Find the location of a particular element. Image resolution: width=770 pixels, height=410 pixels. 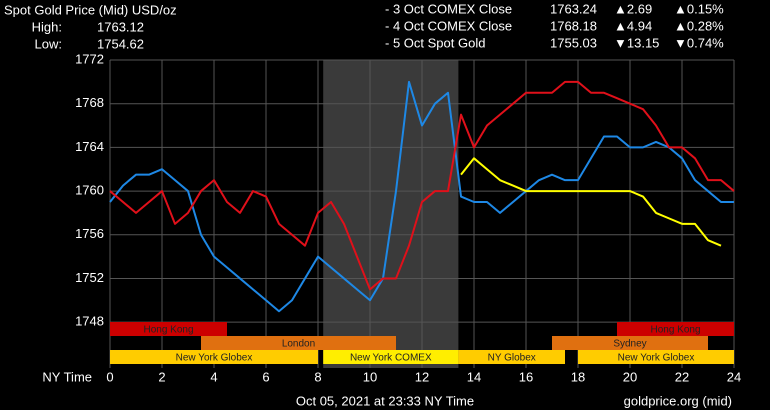

x-tick-label: 0 is located at coordinates (109, 376).